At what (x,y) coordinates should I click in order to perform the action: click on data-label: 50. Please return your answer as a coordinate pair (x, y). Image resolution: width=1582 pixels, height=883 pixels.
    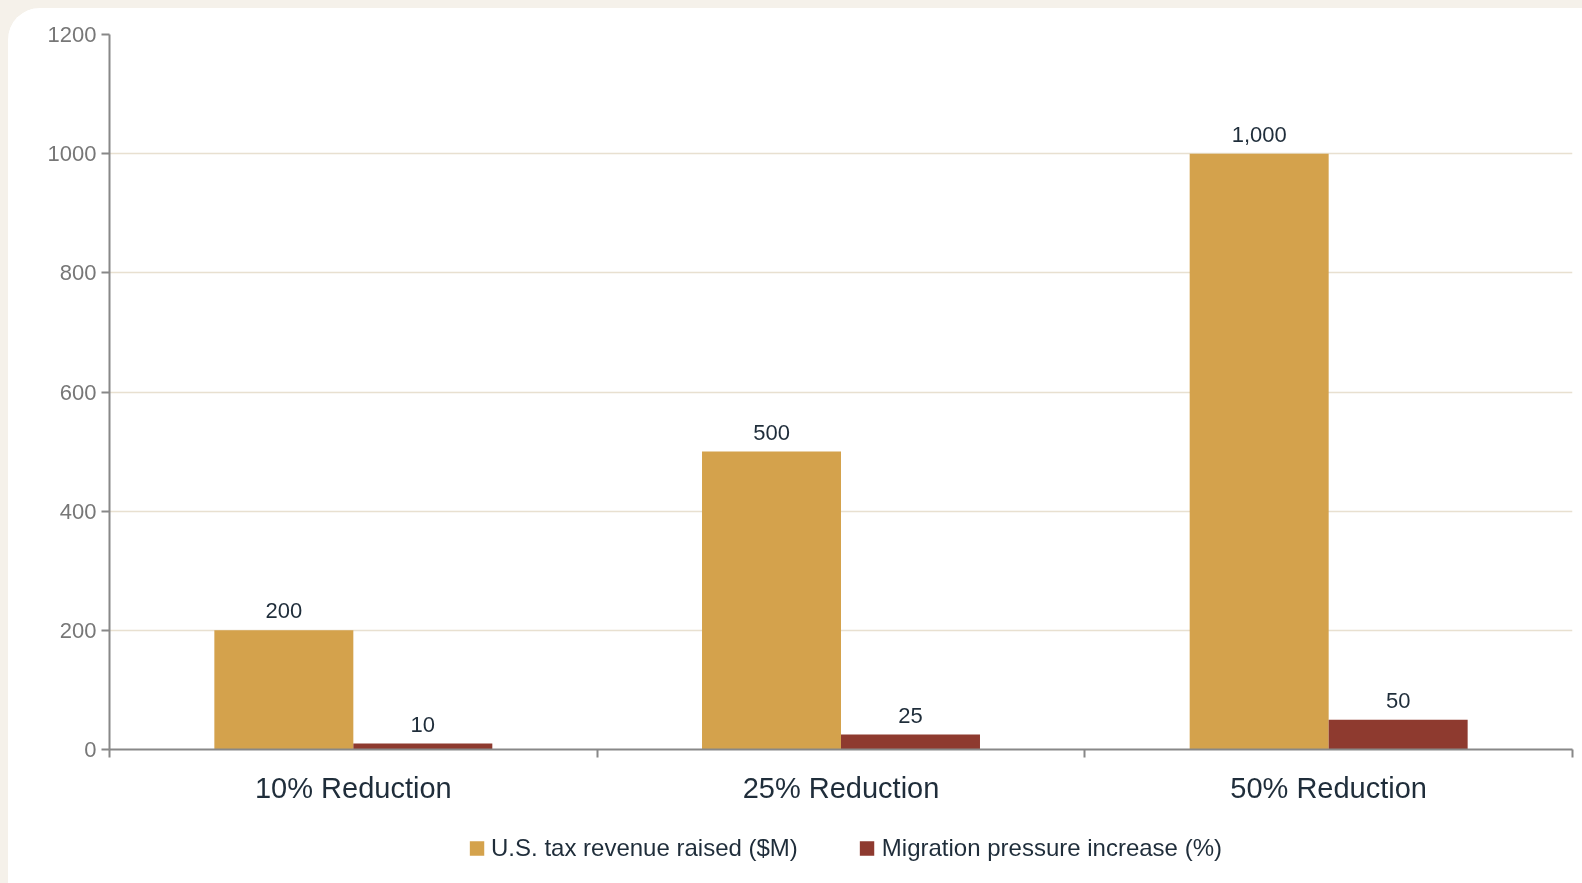
    Looking at the image, I should click on (1398, 700).